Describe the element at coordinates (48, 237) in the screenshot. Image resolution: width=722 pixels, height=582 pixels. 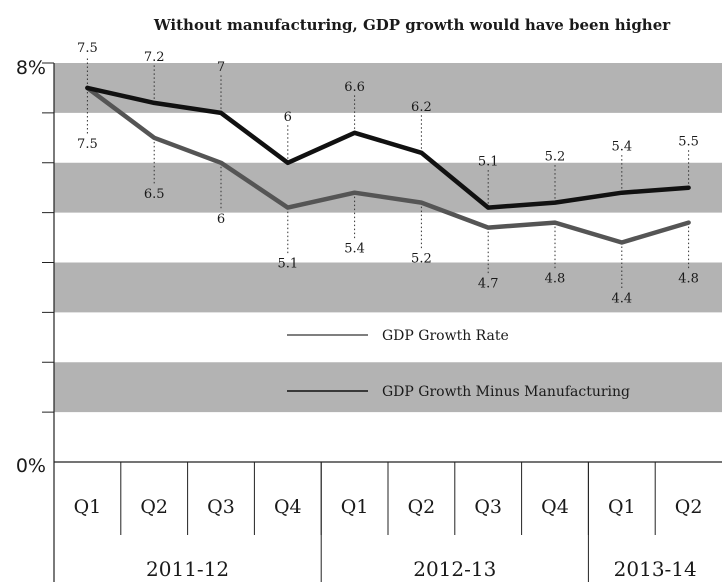
I see `y-ticks` at that location.